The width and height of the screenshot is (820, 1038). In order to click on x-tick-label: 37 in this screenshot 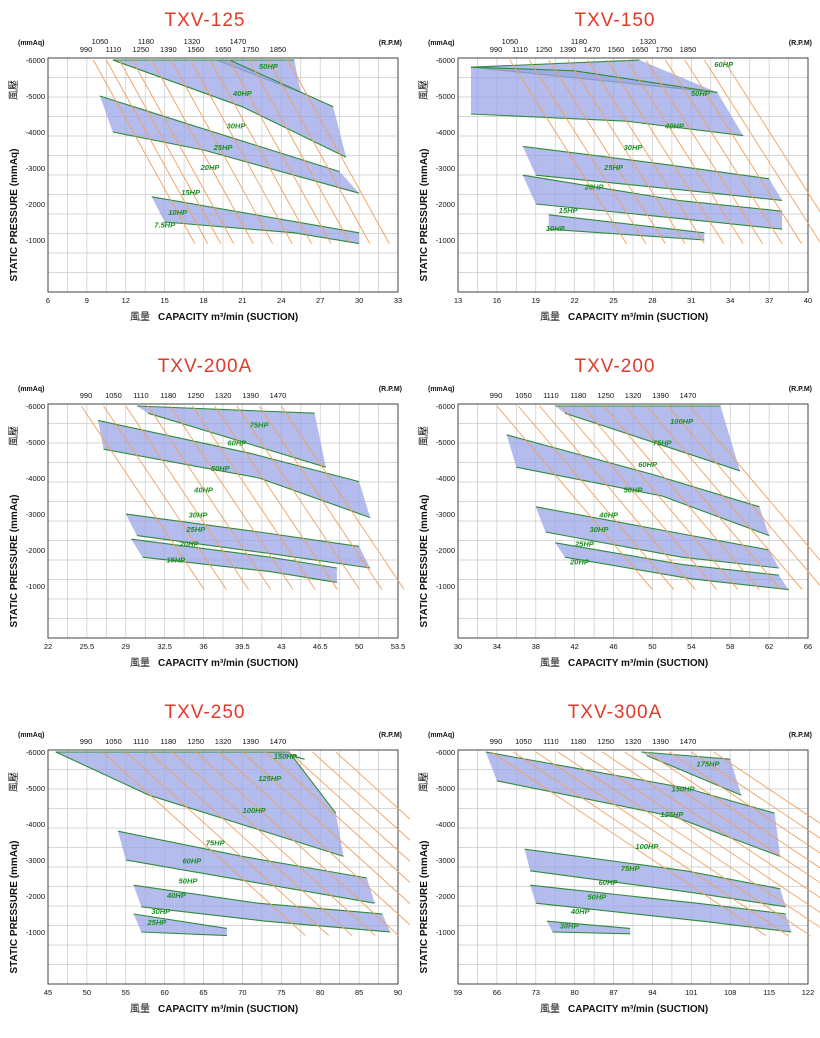, I will do `click(769, 300)`.